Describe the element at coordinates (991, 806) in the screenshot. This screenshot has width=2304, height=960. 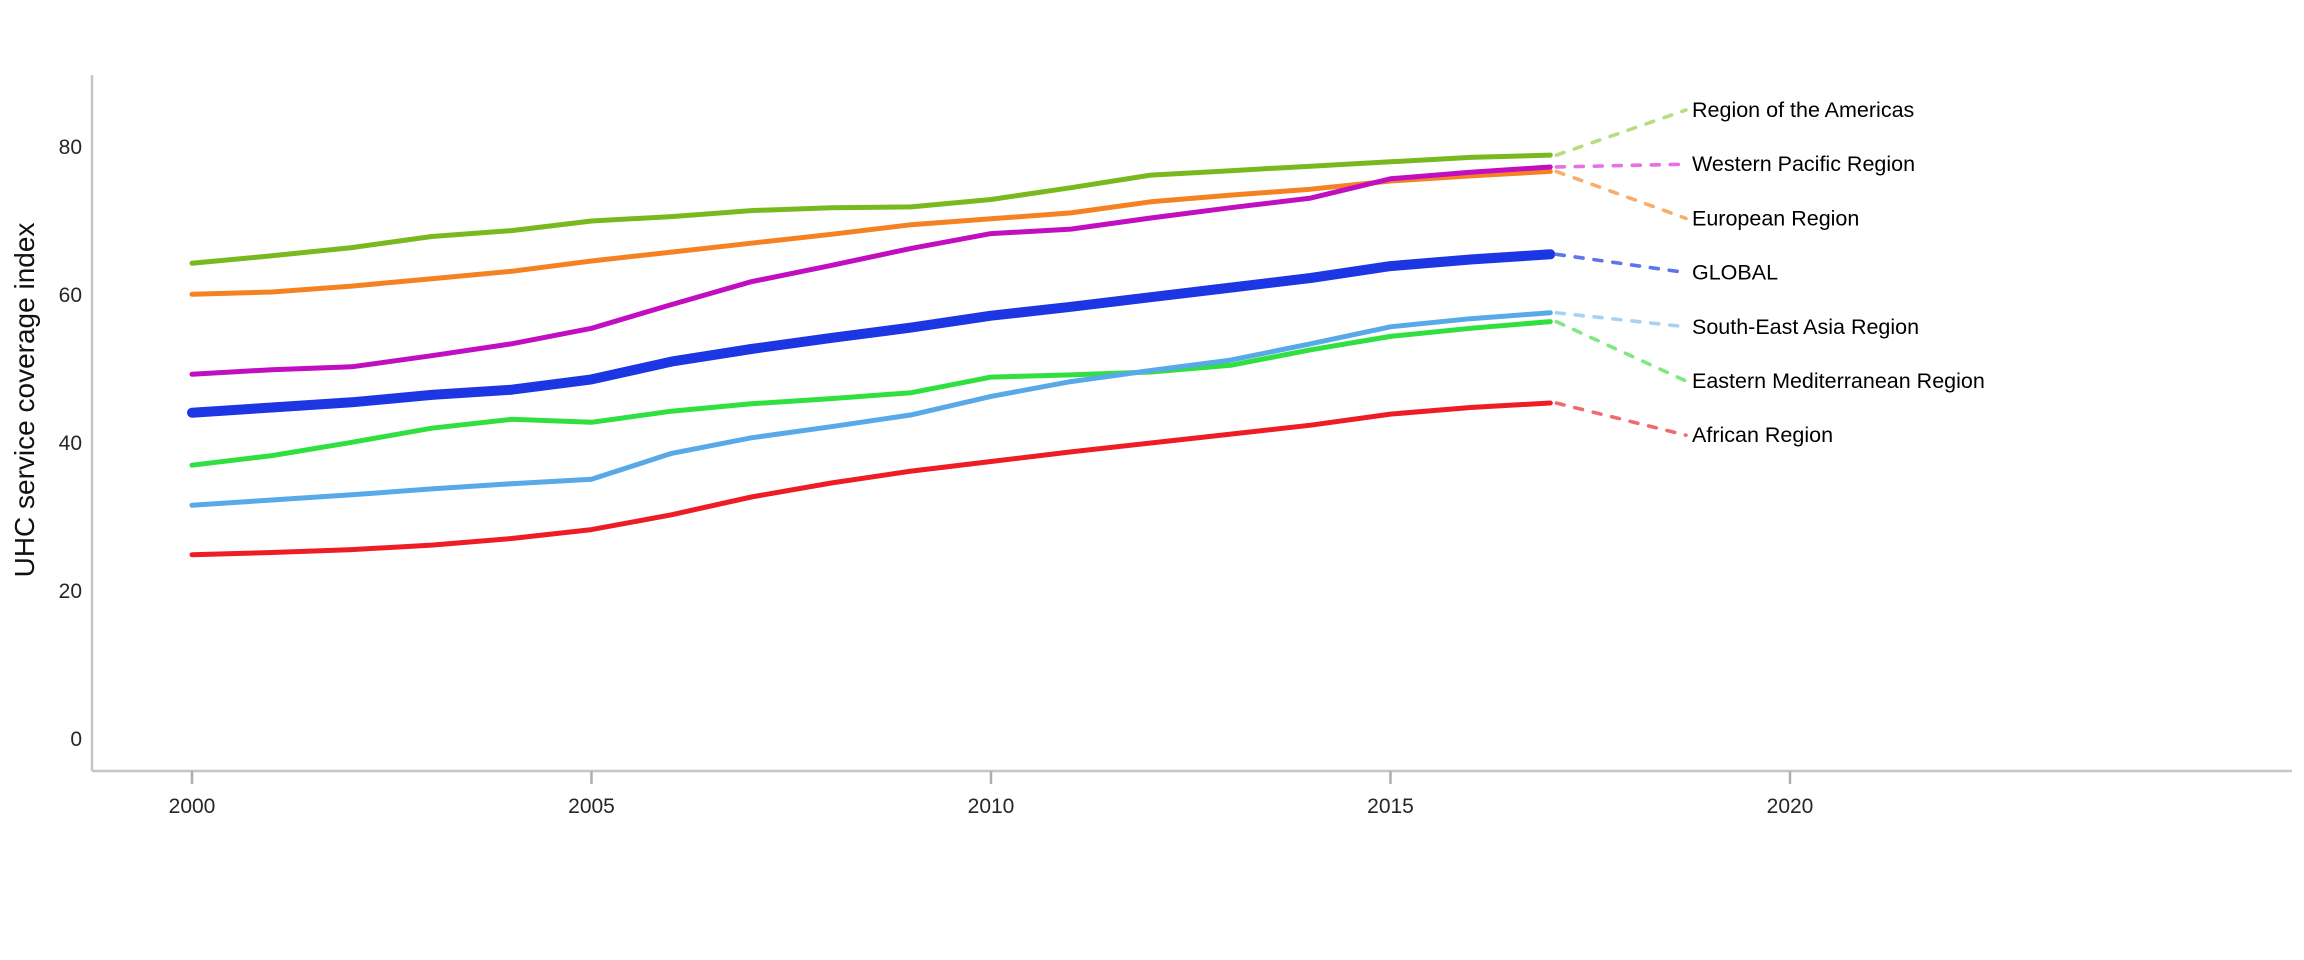
I see `x-tick-label: 2010` at that location.